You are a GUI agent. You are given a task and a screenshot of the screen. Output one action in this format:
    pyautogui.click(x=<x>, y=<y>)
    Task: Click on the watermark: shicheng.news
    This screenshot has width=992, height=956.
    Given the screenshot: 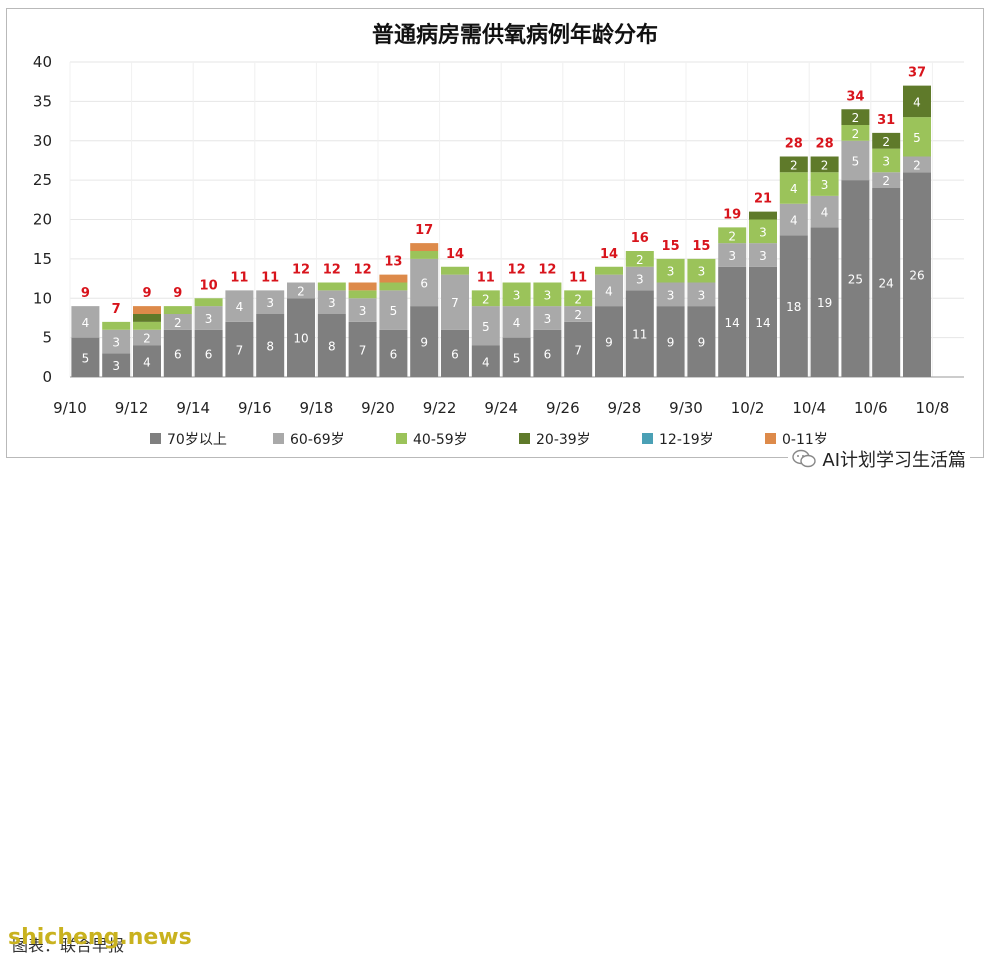 What is the action you would take?
    pyautogui.click(x=100, y=937)
    